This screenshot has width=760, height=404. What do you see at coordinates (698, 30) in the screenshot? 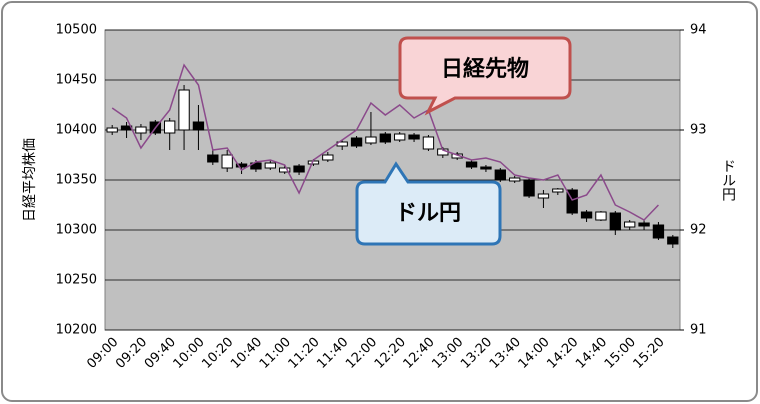
I see `y2-tick-label: 94` at bounding box center [698, 30].